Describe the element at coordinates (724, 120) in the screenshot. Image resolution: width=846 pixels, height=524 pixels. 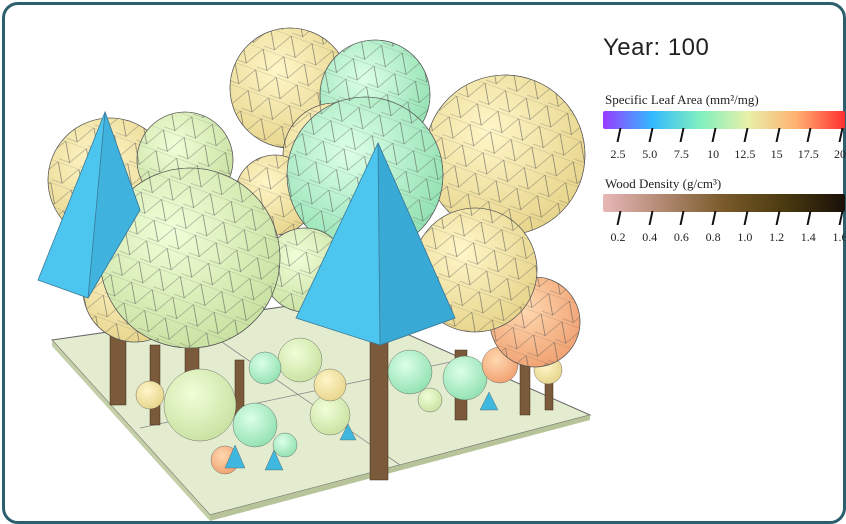
I see `sla-colorbar` at that location.